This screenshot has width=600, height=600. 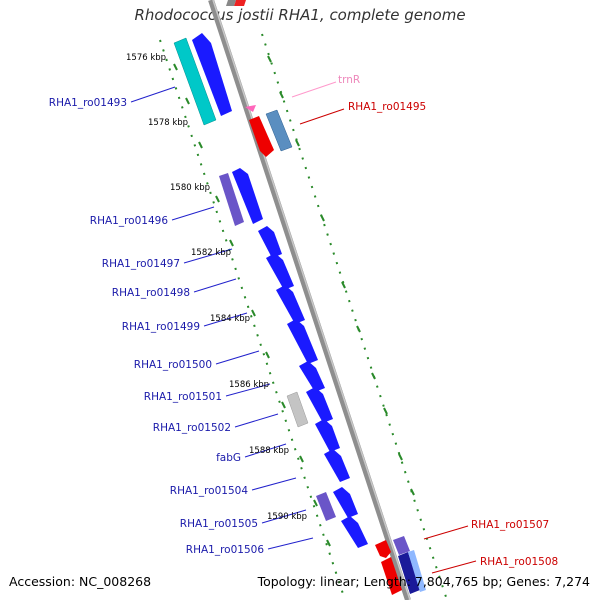 I want to click on kbp-marker: 1584 kbp, so click(x=230, y=319).